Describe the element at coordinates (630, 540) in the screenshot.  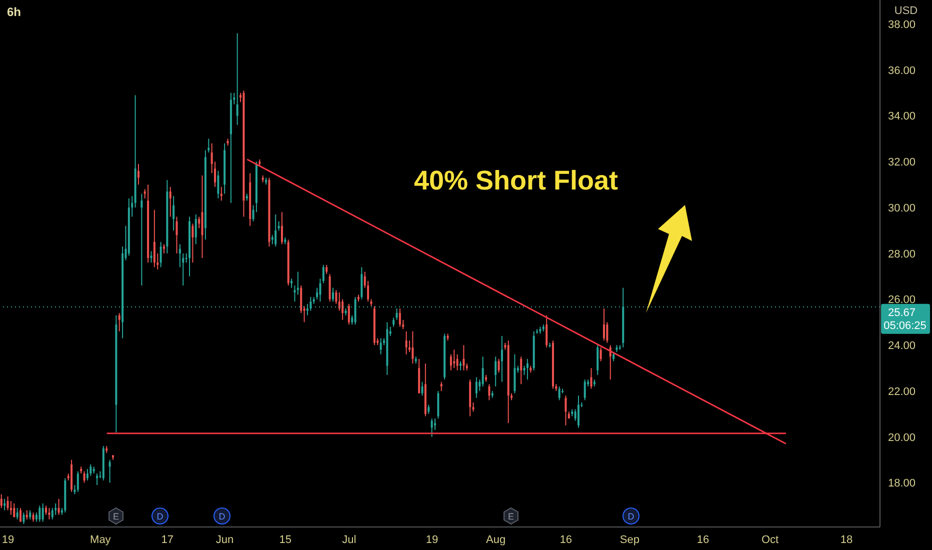
I see `x-tick-label: Sep` at that location.